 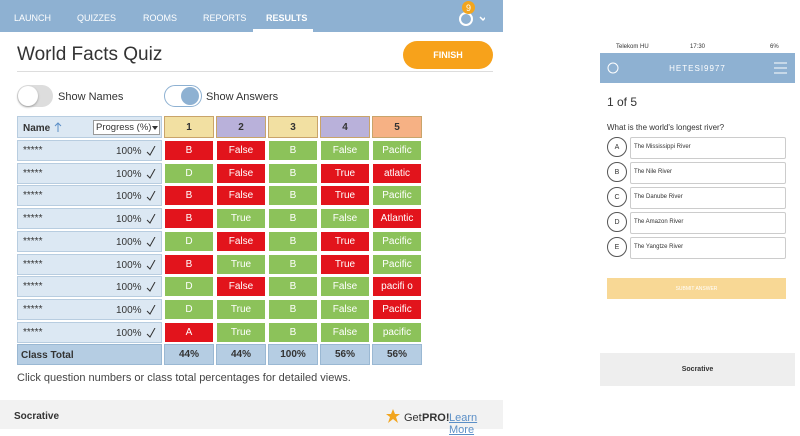 What do you see at coordinates (617, 172) in the screenshot?
I see `option-letter: B` at bounding box center [617, 172].